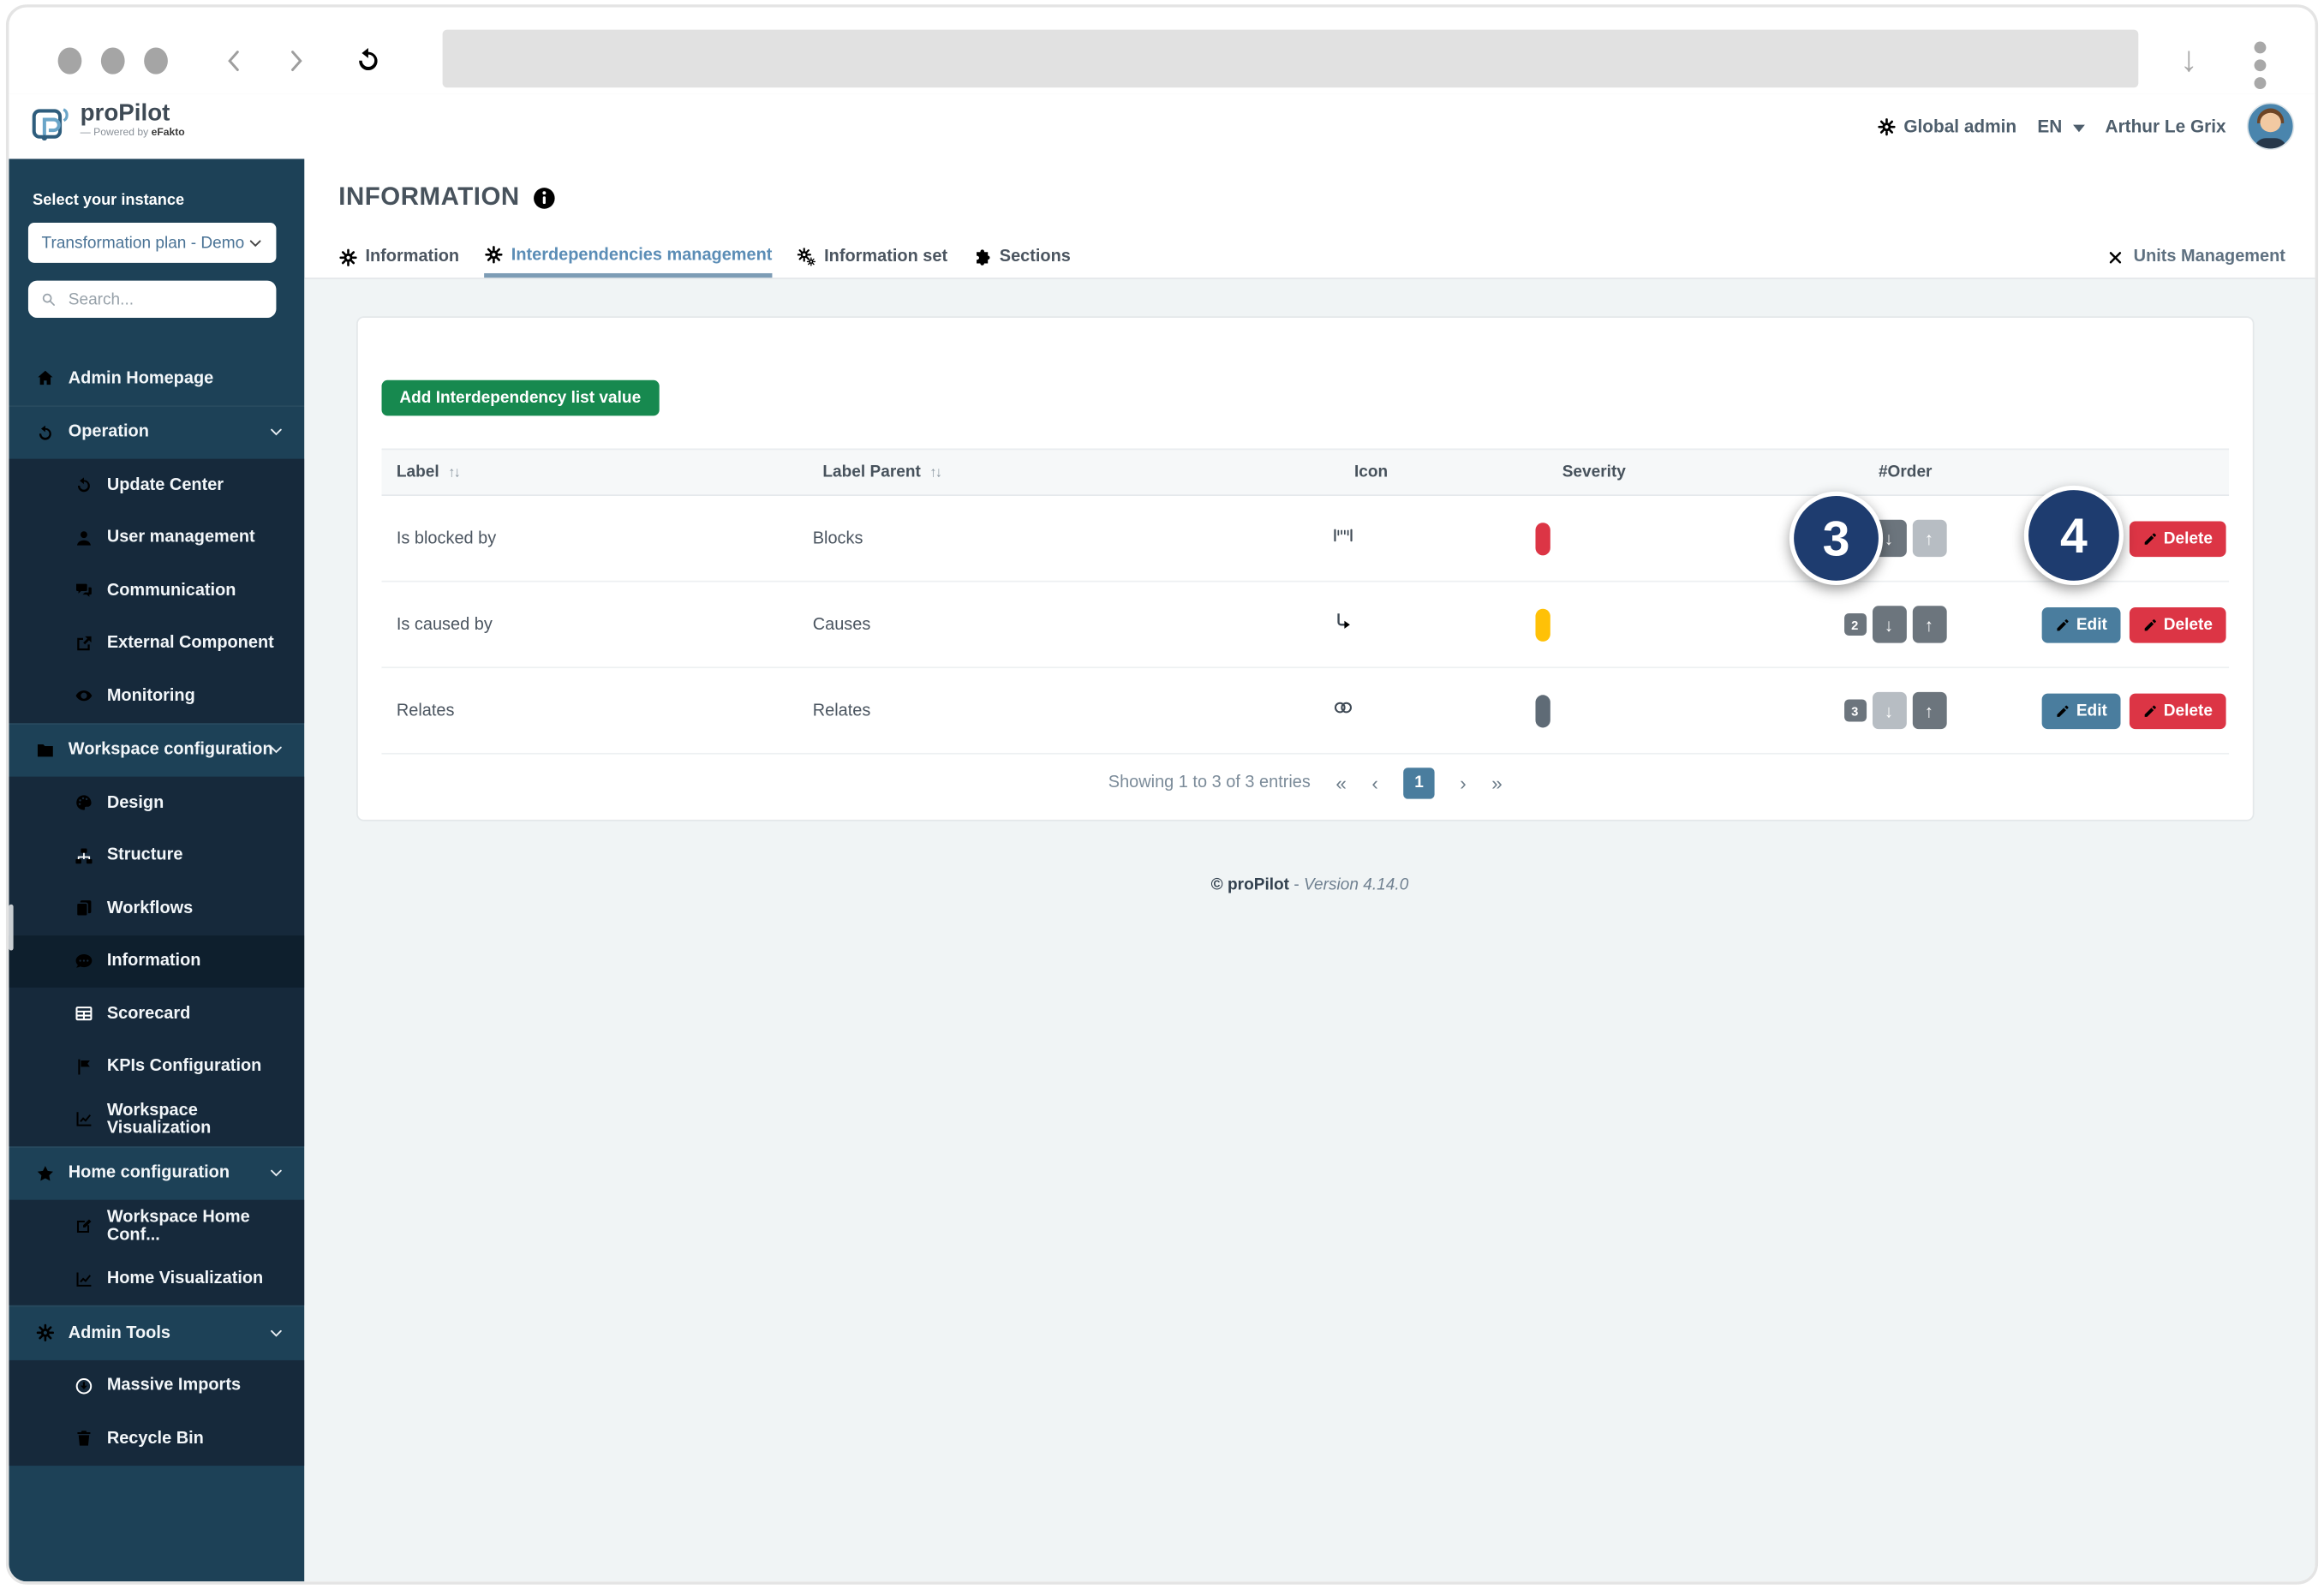  Describe the element at coordinates (520, 397) in the screenshot. I see `add-interdependency-button: Add Interdependency list value` at that location.